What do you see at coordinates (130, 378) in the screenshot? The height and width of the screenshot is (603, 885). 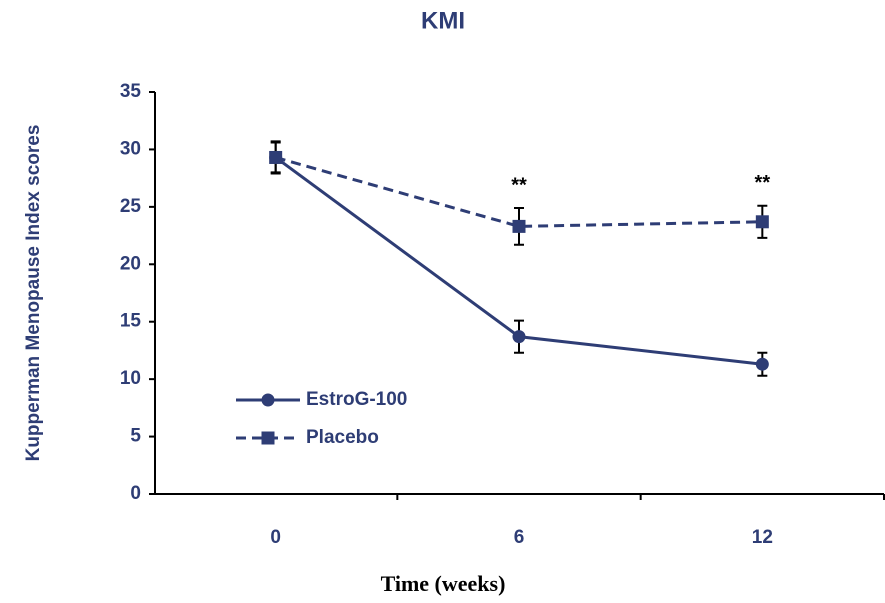 I see `y-tick-label: 10` at bounding box center [130, 378].